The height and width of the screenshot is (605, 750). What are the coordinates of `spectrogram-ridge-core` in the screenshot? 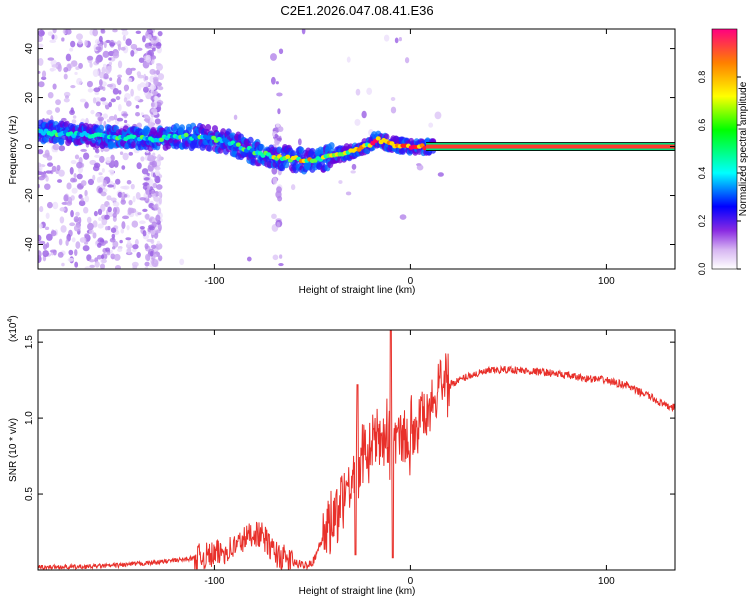 It's located at (214, 137).